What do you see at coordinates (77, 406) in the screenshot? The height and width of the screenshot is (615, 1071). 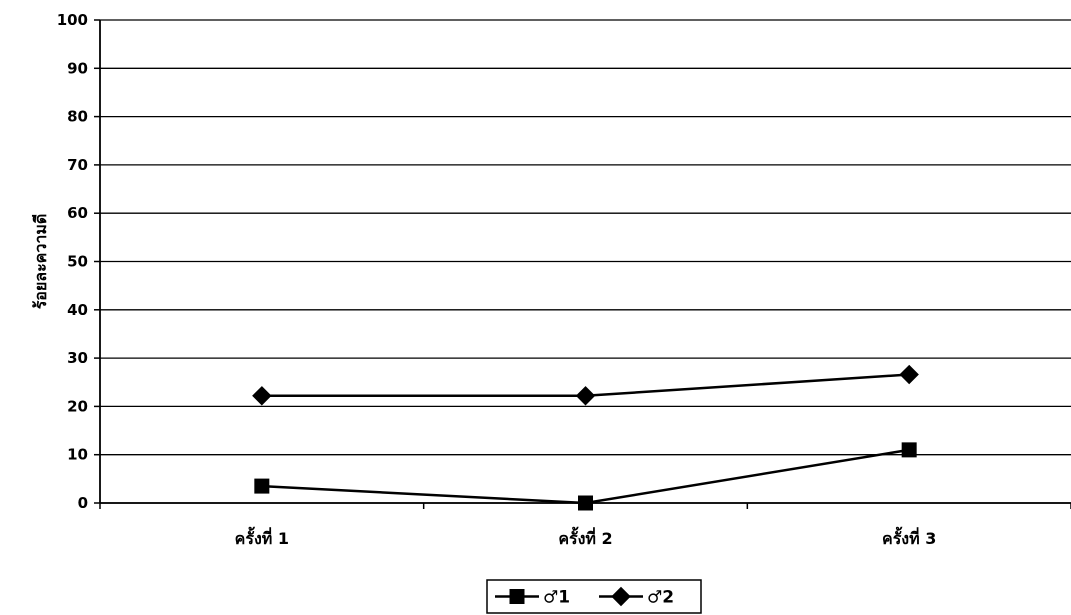 I see `y-tick-label: 20` at bounding box center [77, 406].